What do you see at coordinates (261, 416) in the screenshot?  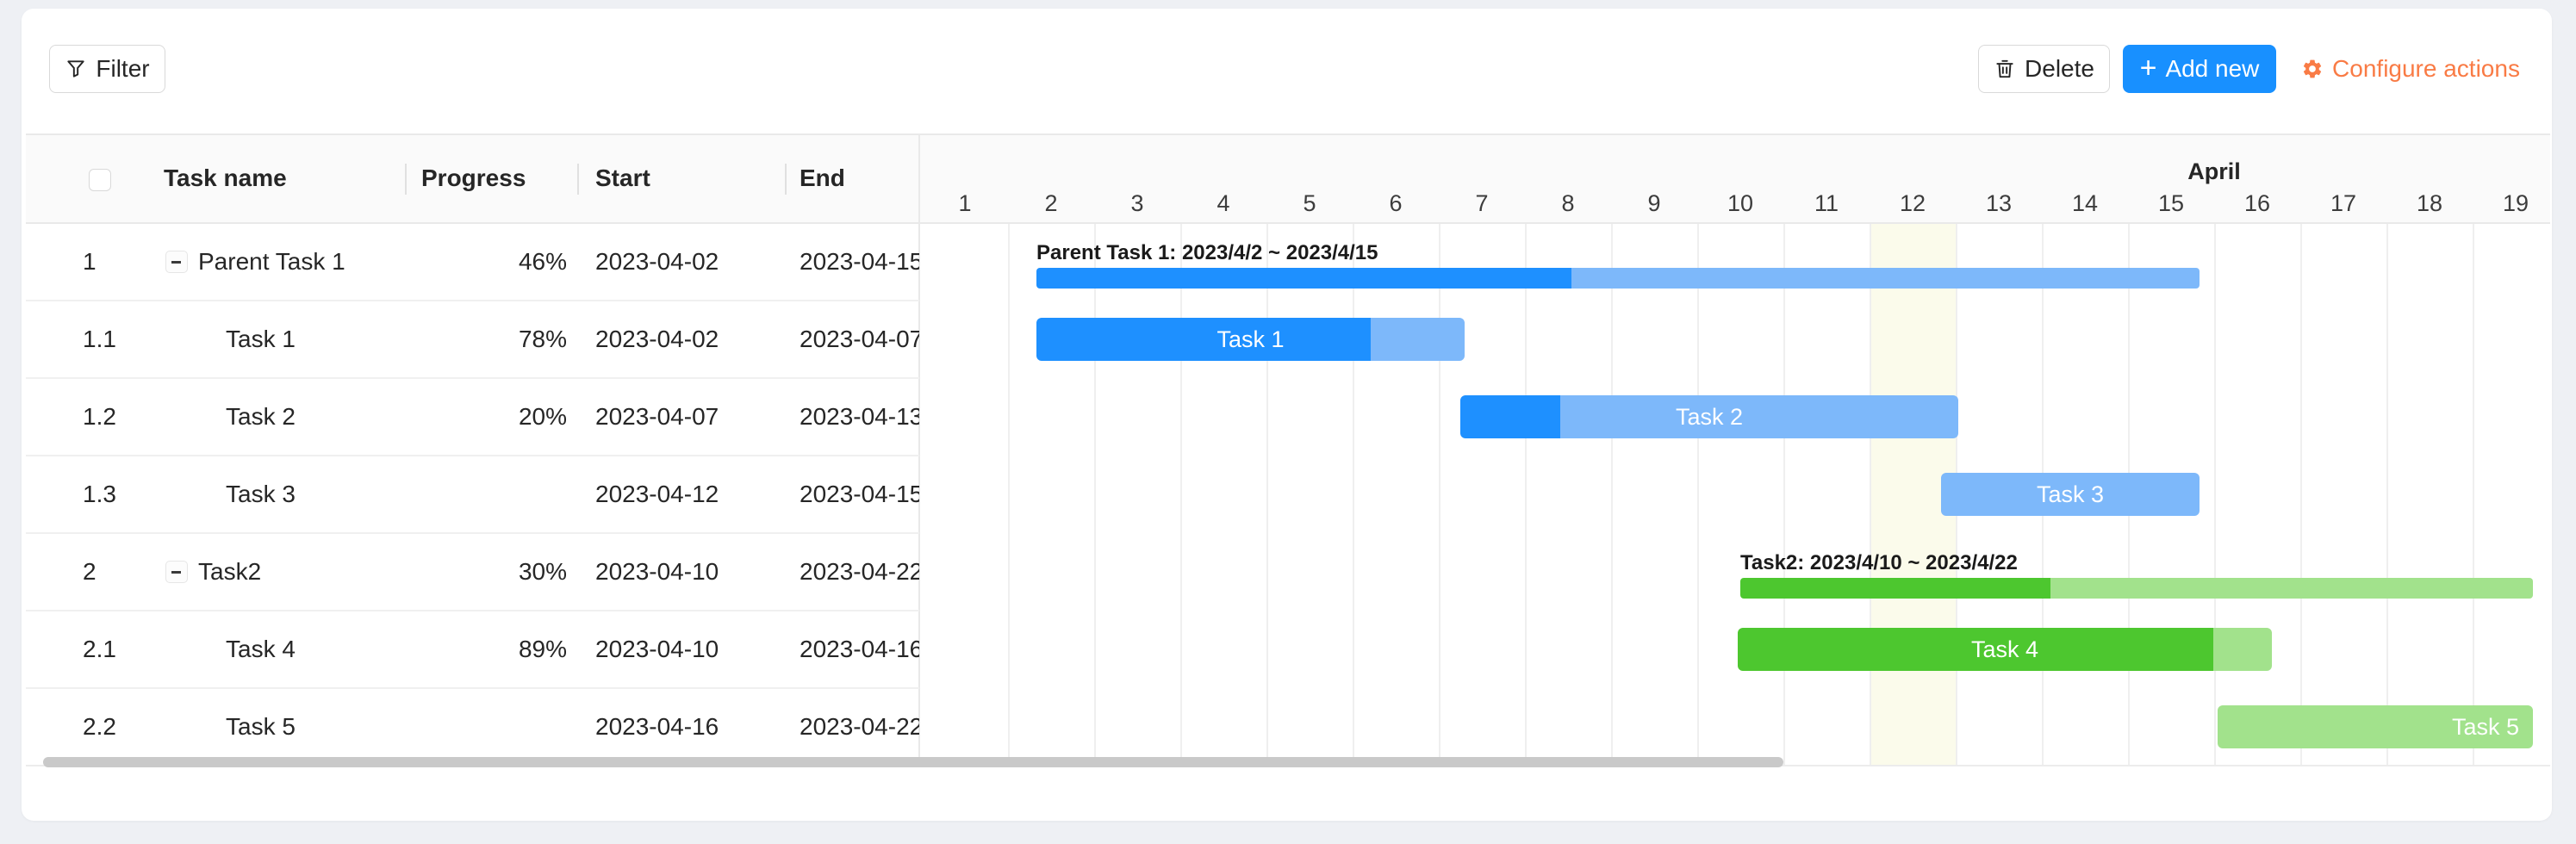 I see `task-name-cell: Task 2` at bounding box center [261, 416].